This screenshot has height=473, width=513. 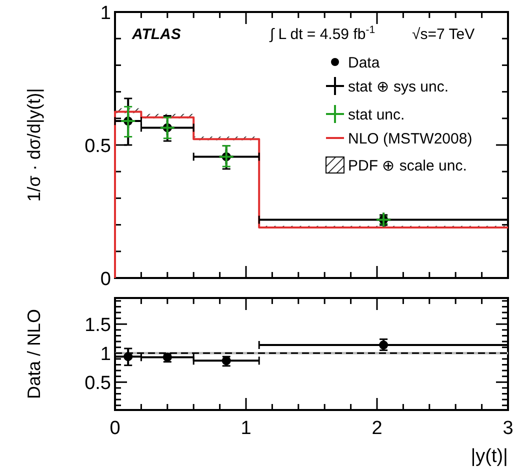 I want to click on x-tick-label: 2, so click(x=377, y=428).